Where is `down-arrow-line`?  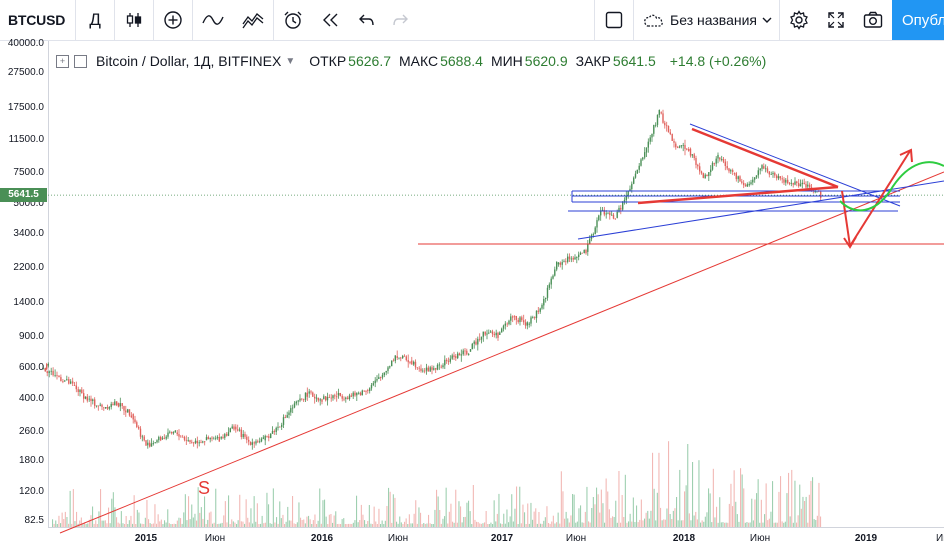
down-arrow-line is located at coordinates (846, 218).